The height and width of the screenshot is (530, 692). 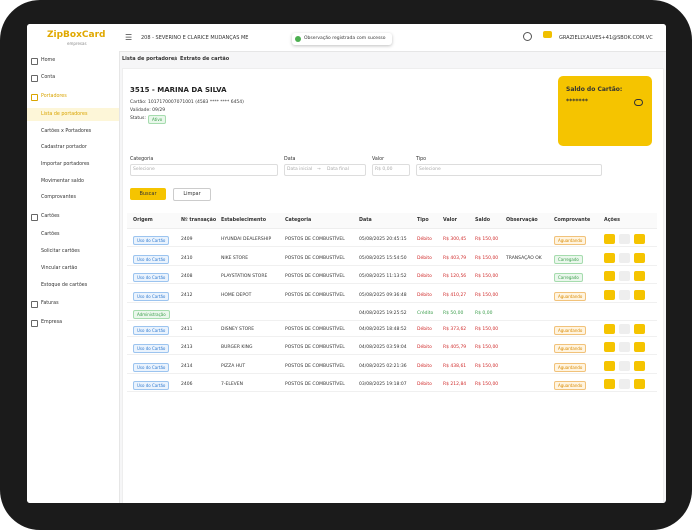 What do you see at coordinates (148, 194) in the screenshot?
I see `search-button: Buscar` at bounding box center [148, 194].